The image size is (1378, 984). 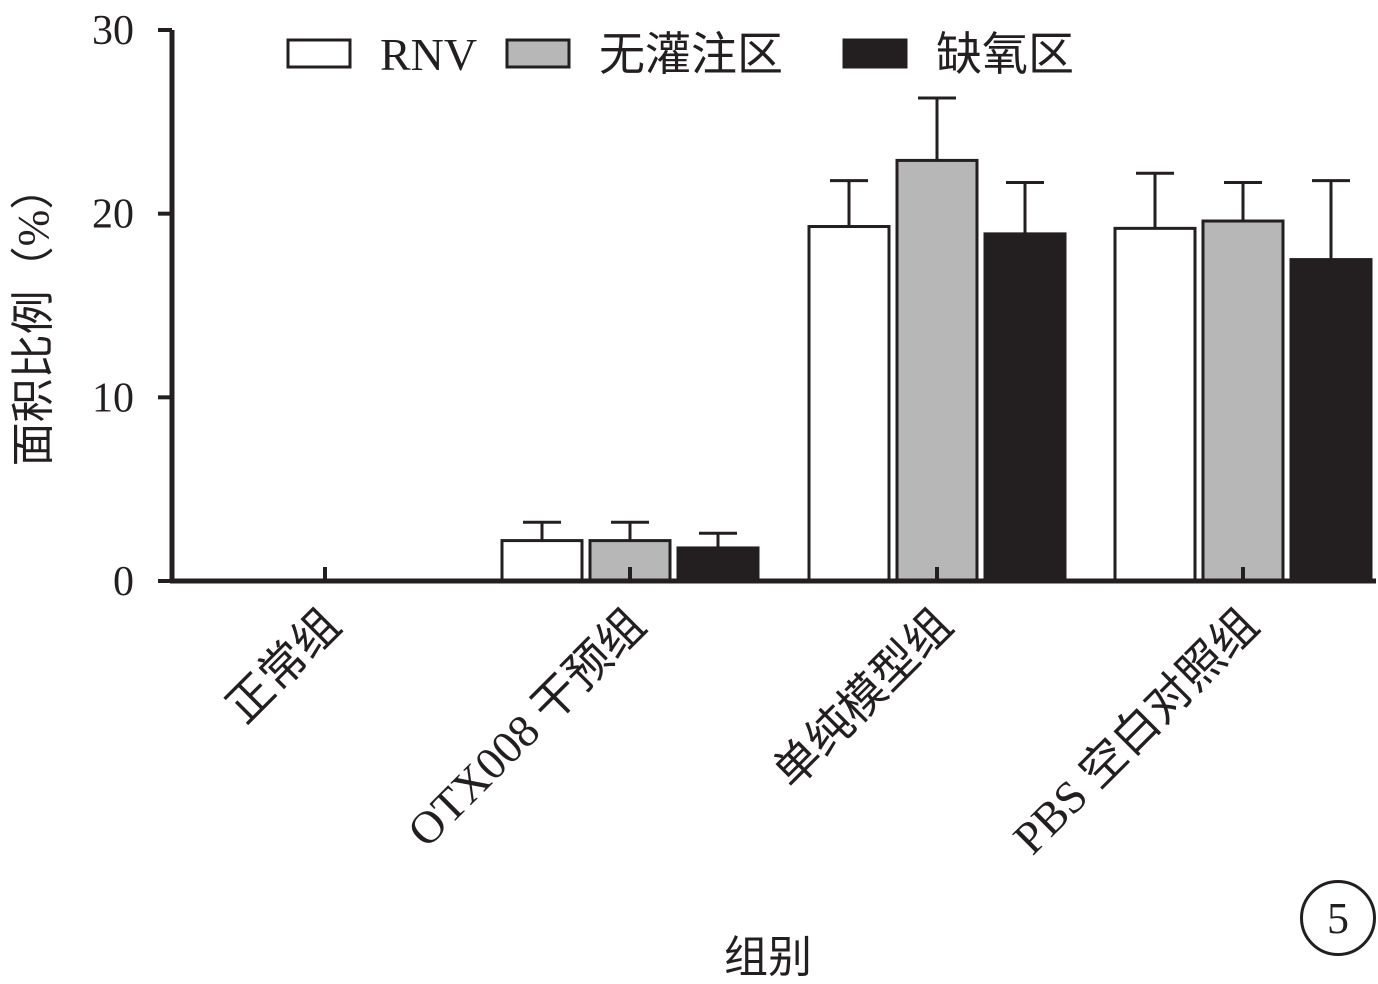 I want to click on legend-label: RNV, so click(x=428, y=54).